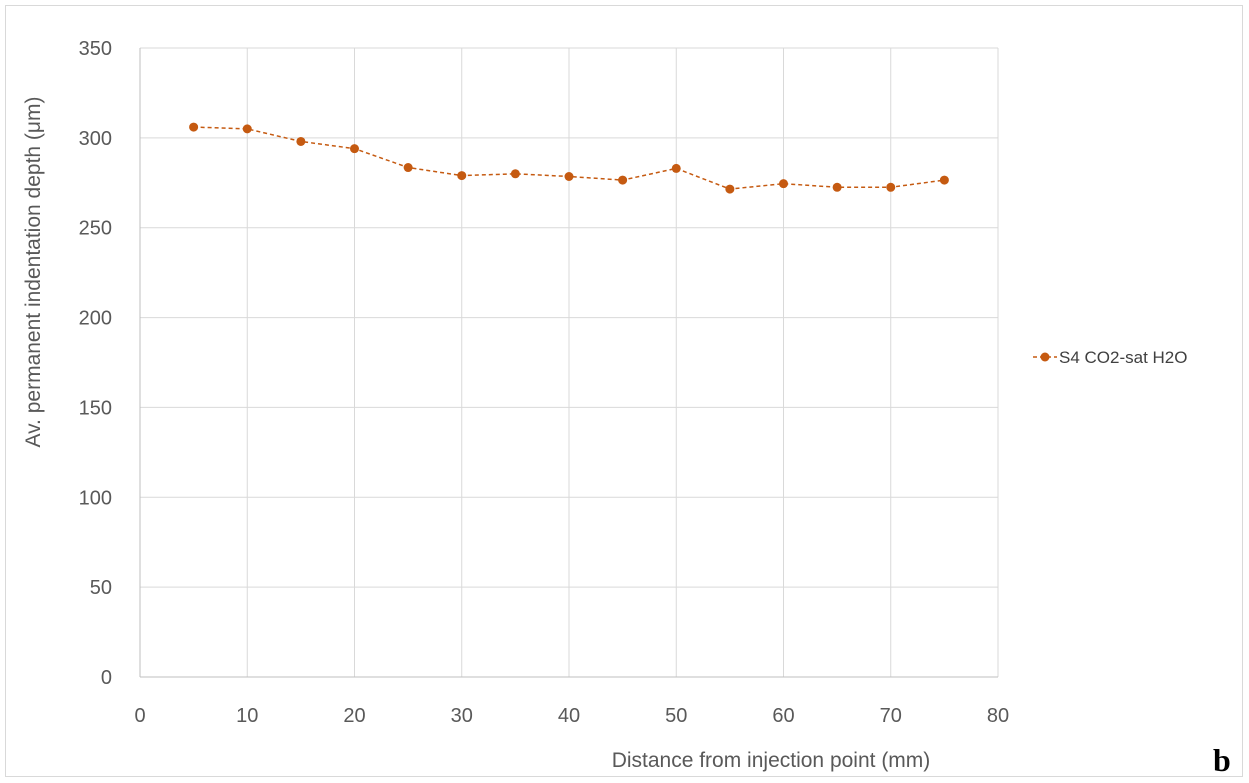 This screenshot has width=1249, height=783. I want to click on y-tick-label: 300, so click(95, 139).